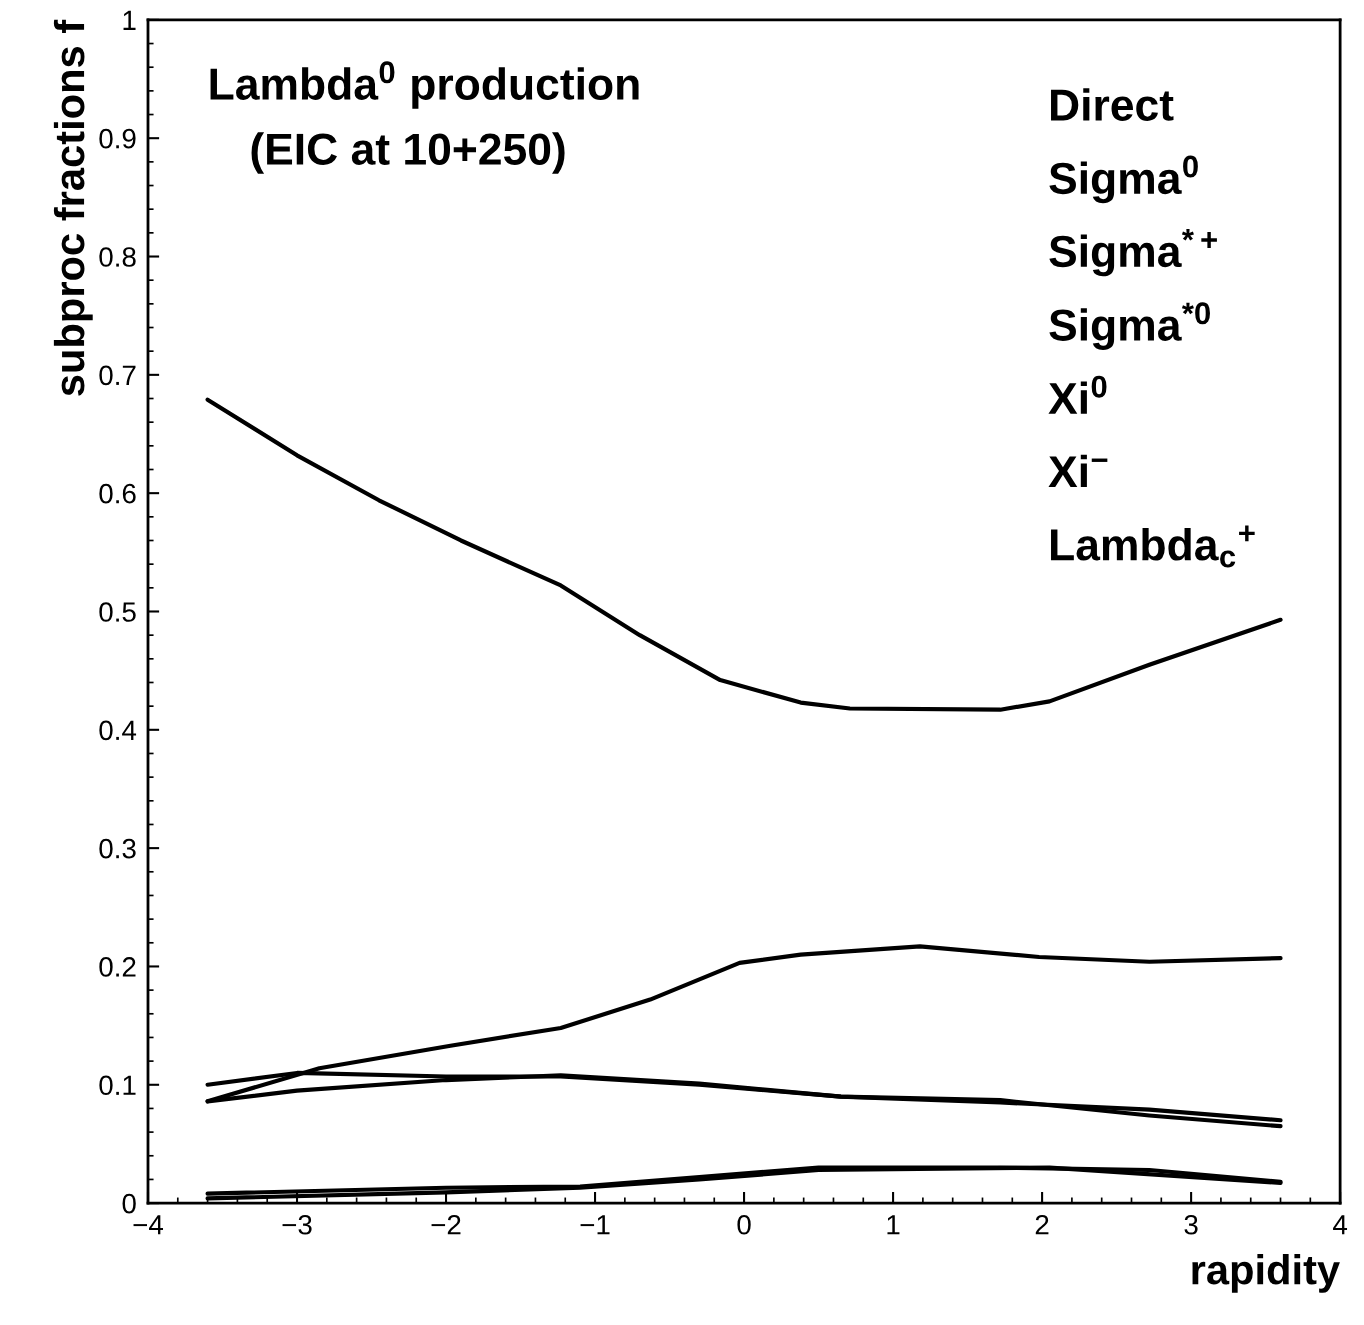 The image size is (1364, 1325). I want to click on annotation: Sigma$^{*0}$, so click(1129, 326).